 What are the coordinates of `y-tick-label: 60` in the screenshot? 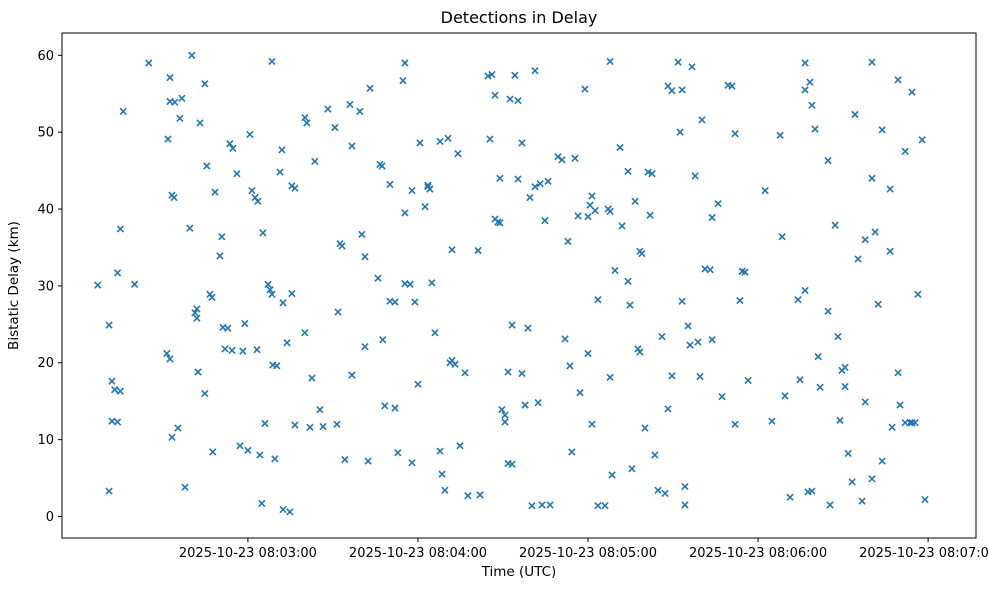 It's located at (45, 56).